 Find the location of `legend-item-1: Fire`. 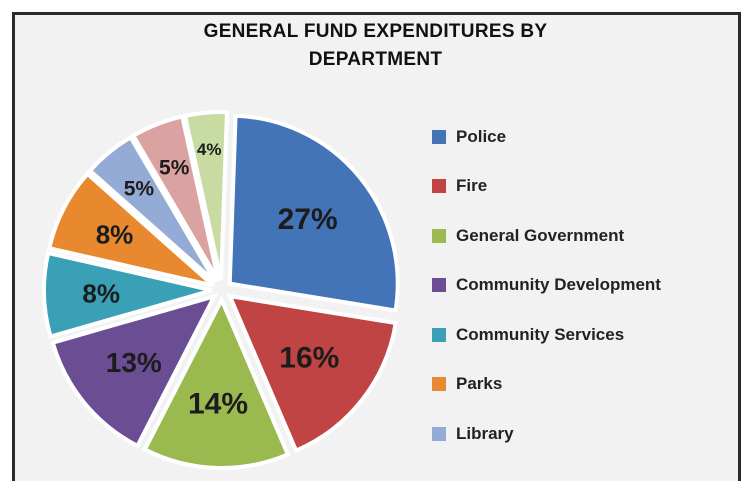

legend-item-1: Fire is located at coordinates (546, 187).